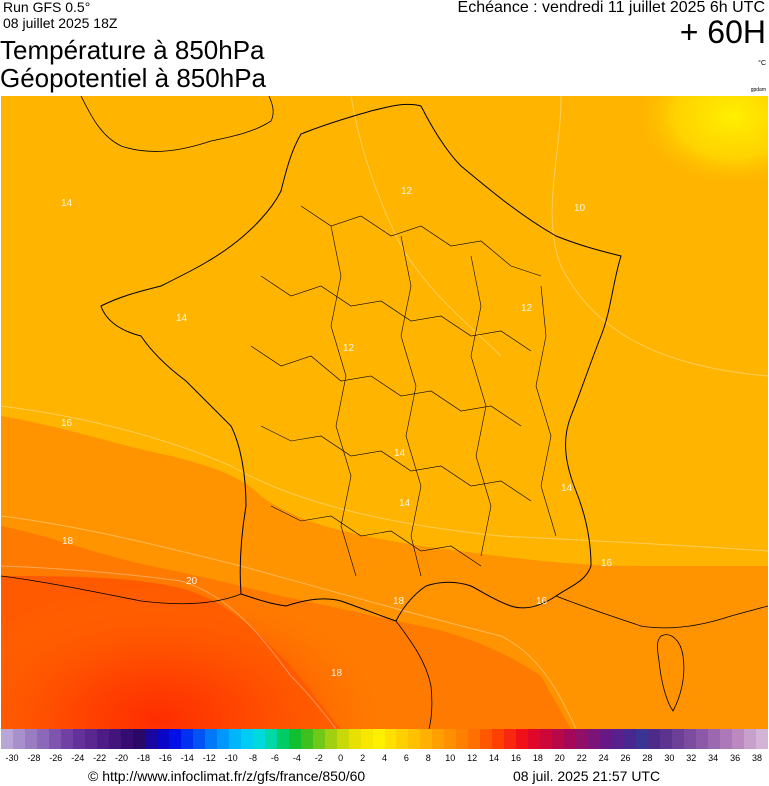 Image resolution: width=769 pixels, height=786 pixels. What do you see at coordinates (537, 758) in the screenshot?
I see `scale-tick-label: 18` at bounding box center [537, 758].